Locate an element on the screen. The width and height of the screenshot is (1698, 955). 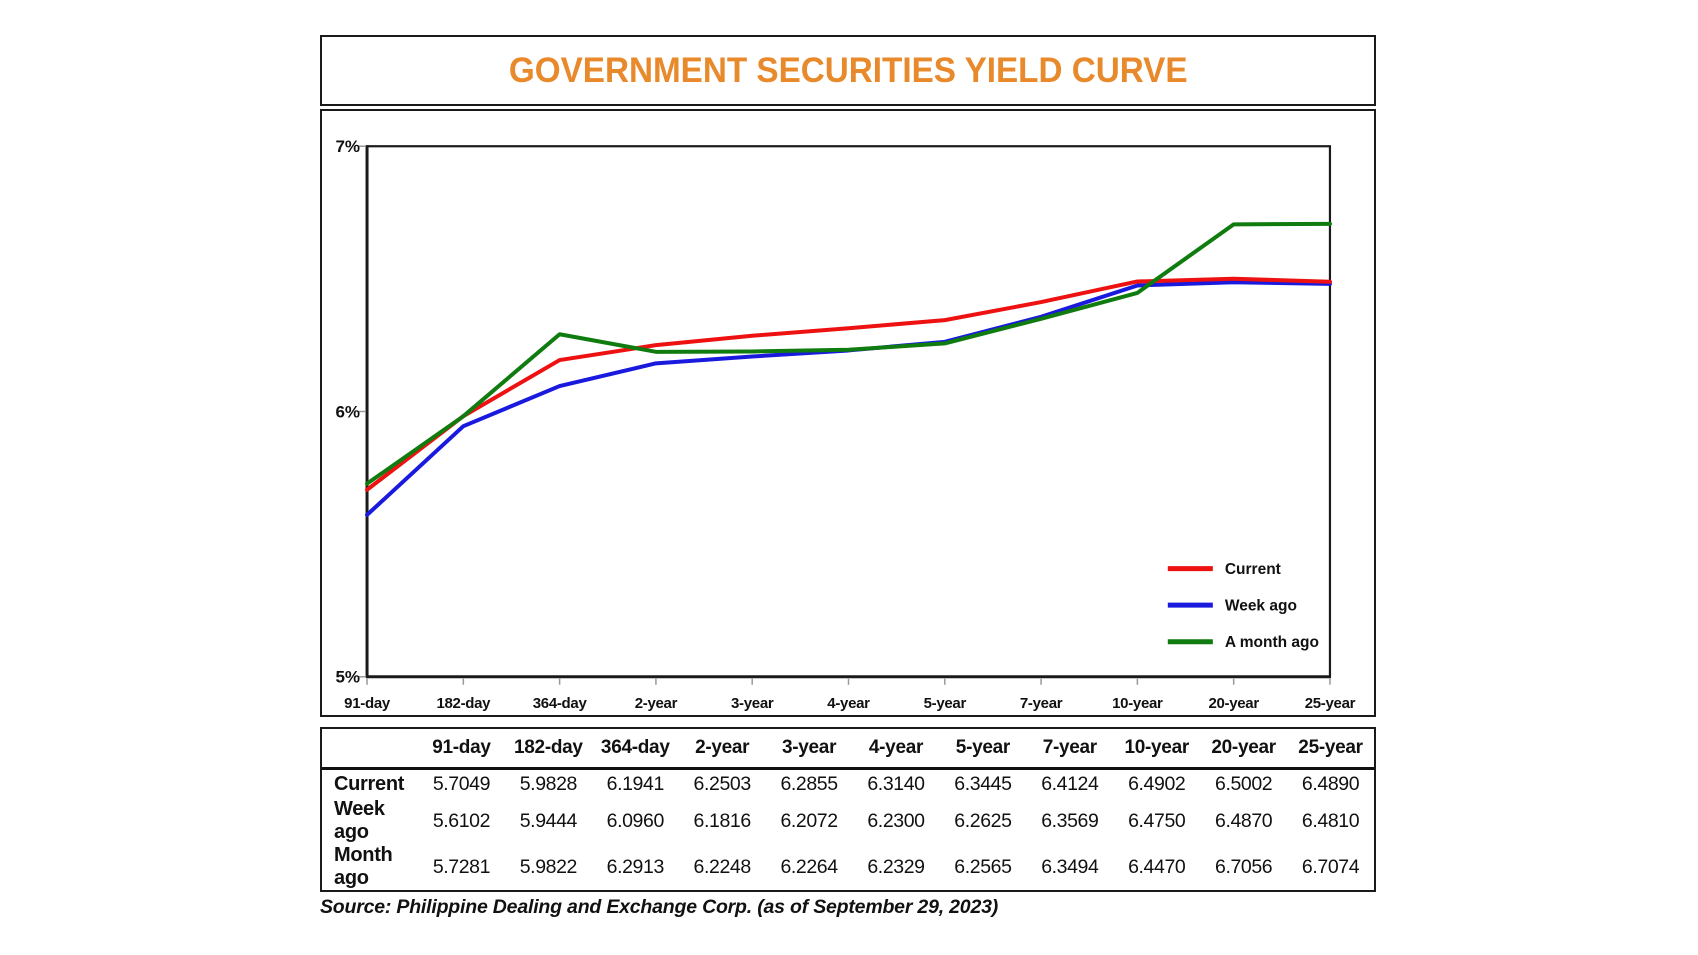
table-cell: 6.2248 is located at coordinates (722, 866).